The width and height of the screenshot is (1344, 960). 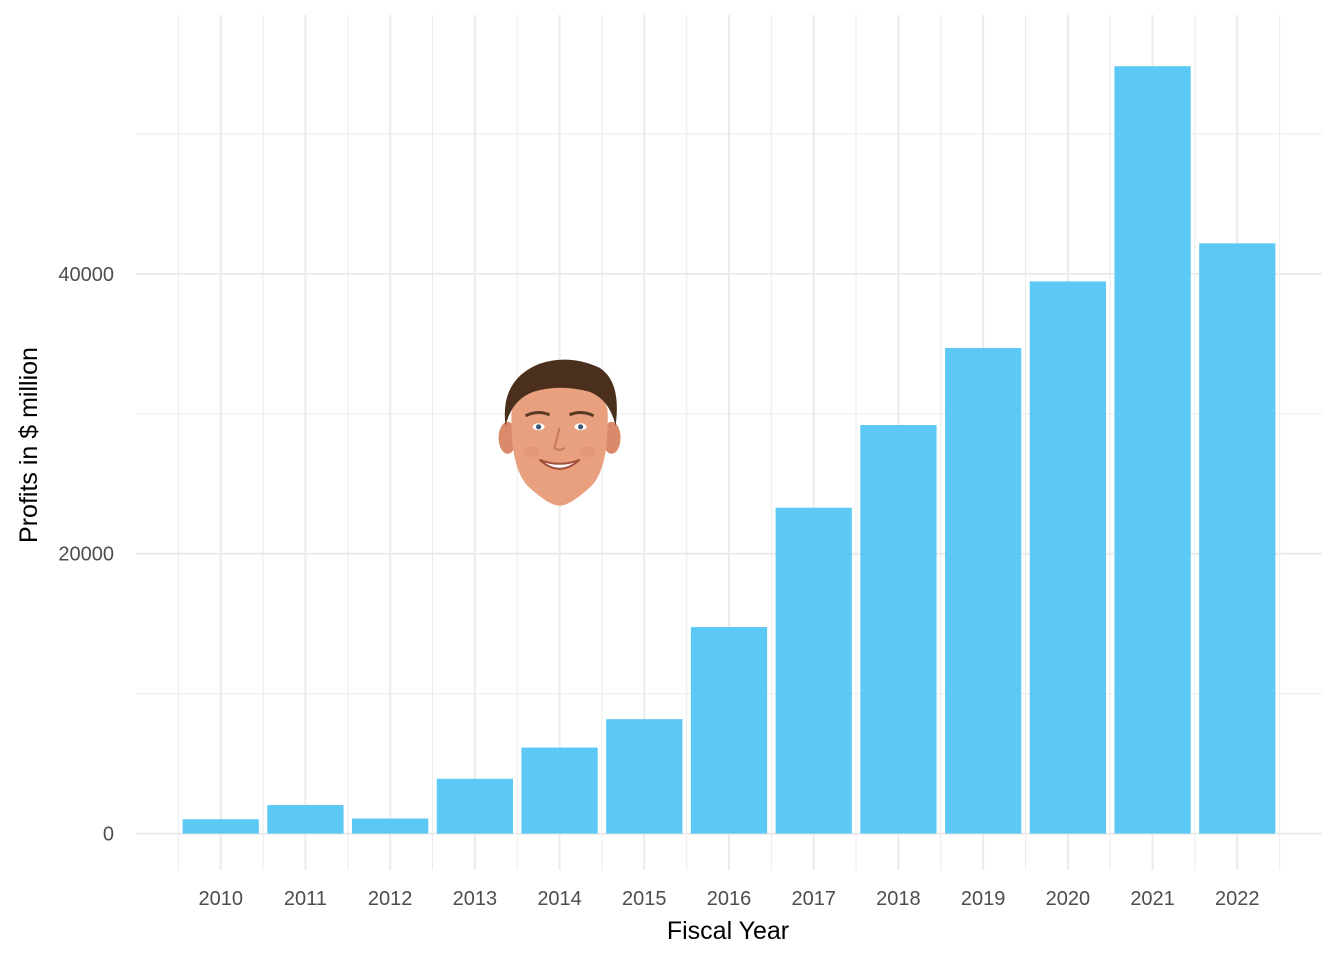 I want to click on bar-2013, so click(x=474, y=806).